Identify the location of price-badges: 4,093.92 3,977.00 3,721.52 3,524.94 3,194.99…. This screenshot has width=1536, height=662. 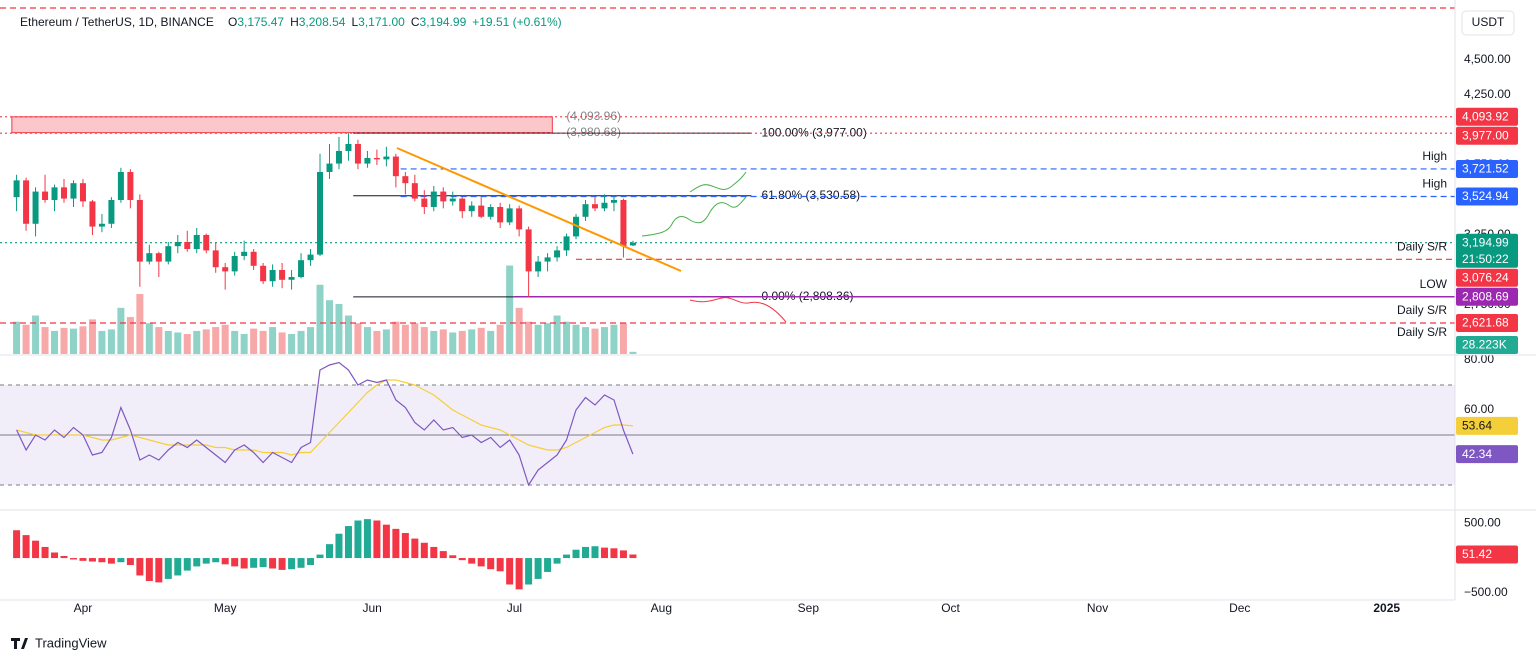
(1487, 335).